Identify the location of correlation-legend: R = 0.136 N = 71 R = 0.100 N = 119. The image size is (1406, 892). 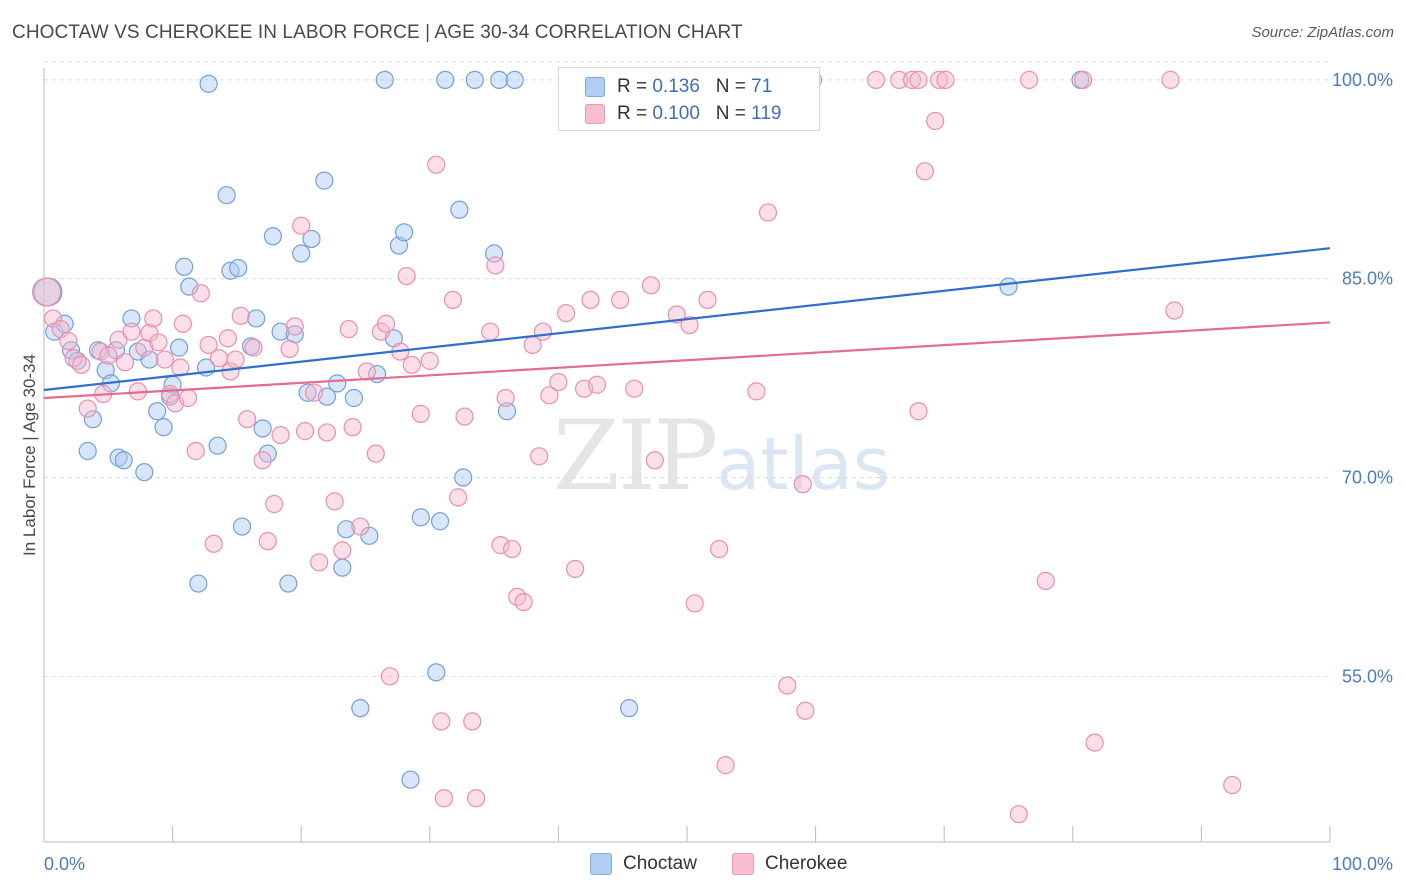
(689, 99).